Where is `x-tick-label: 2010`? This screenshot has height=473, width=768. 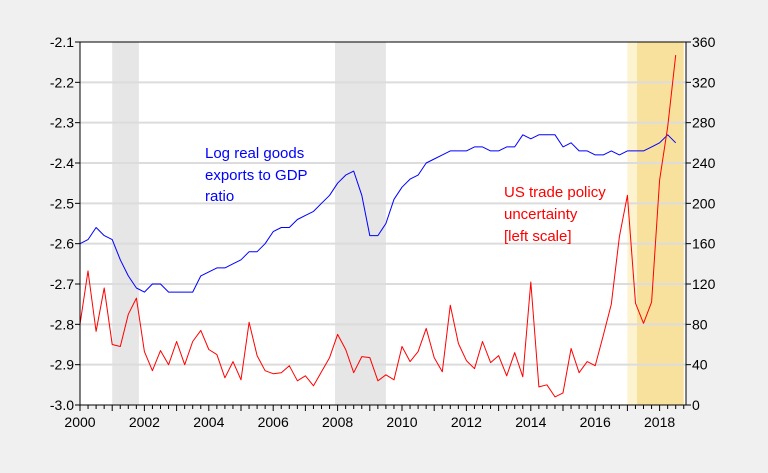
x-tick-label: 2010 is located at coordinates (401, 422).